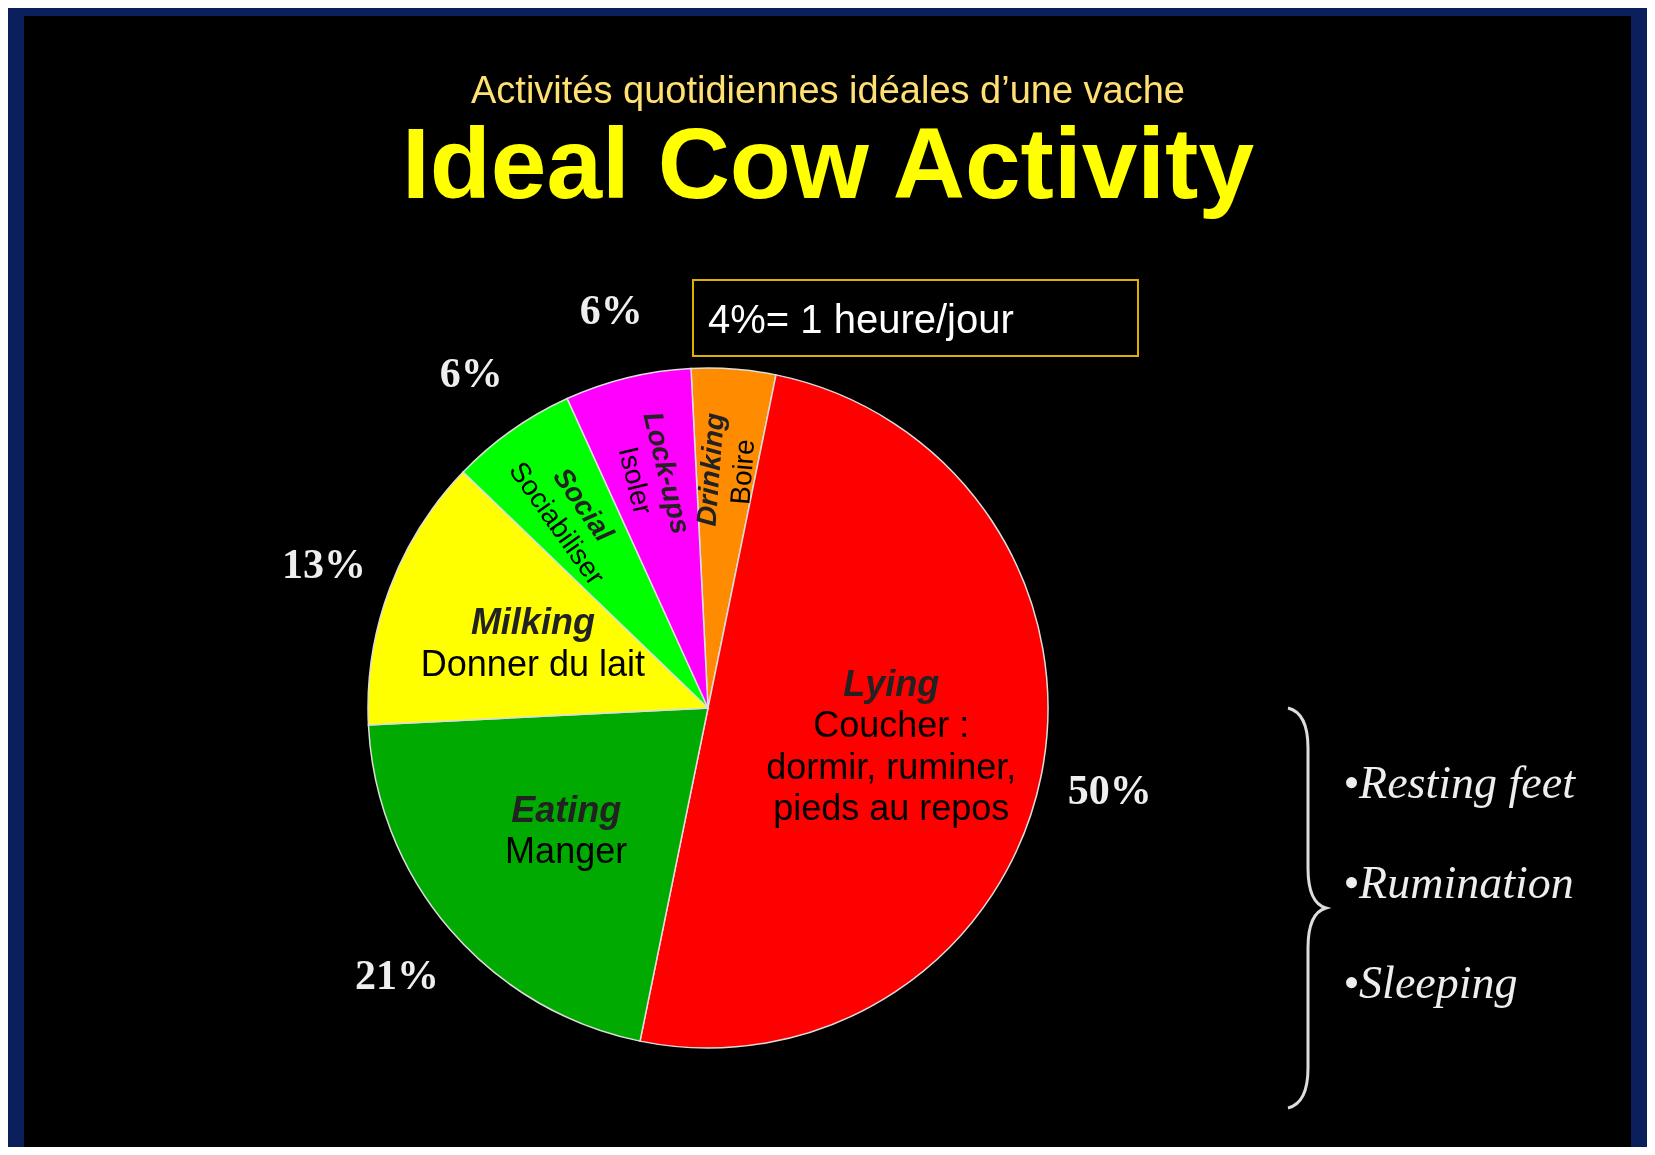 Image resolution: width=1655 pixels, height=1155 pixels. What do you see at coordinates (566, 830) in the screenshot?
I see `slice-label: Eating Manger` at bounding box center [566, 830].